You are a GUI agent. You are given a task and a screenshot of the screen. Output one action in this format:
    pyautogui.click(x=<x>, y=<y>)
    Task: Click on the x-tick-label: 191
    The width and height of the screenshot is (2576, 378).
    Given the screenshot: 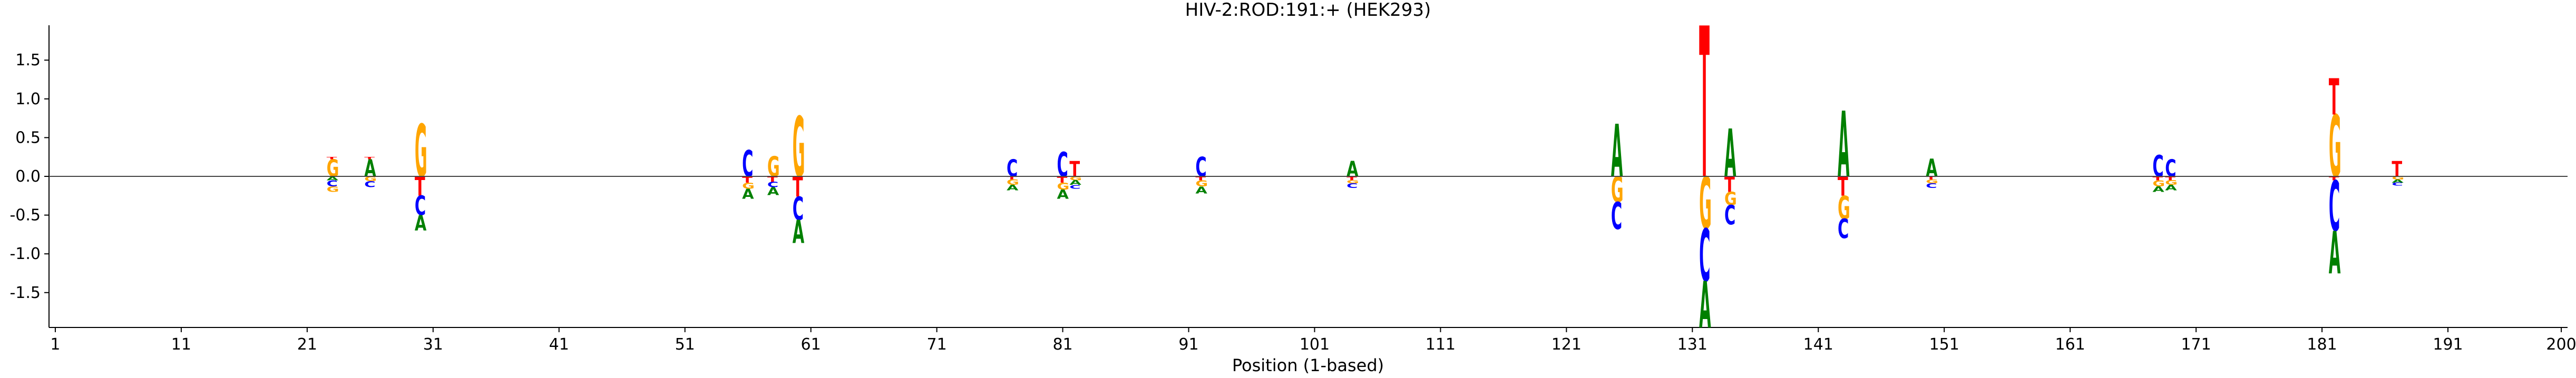 What is the action you would take?
    pyautogui.click(x=2448, y=344)
    